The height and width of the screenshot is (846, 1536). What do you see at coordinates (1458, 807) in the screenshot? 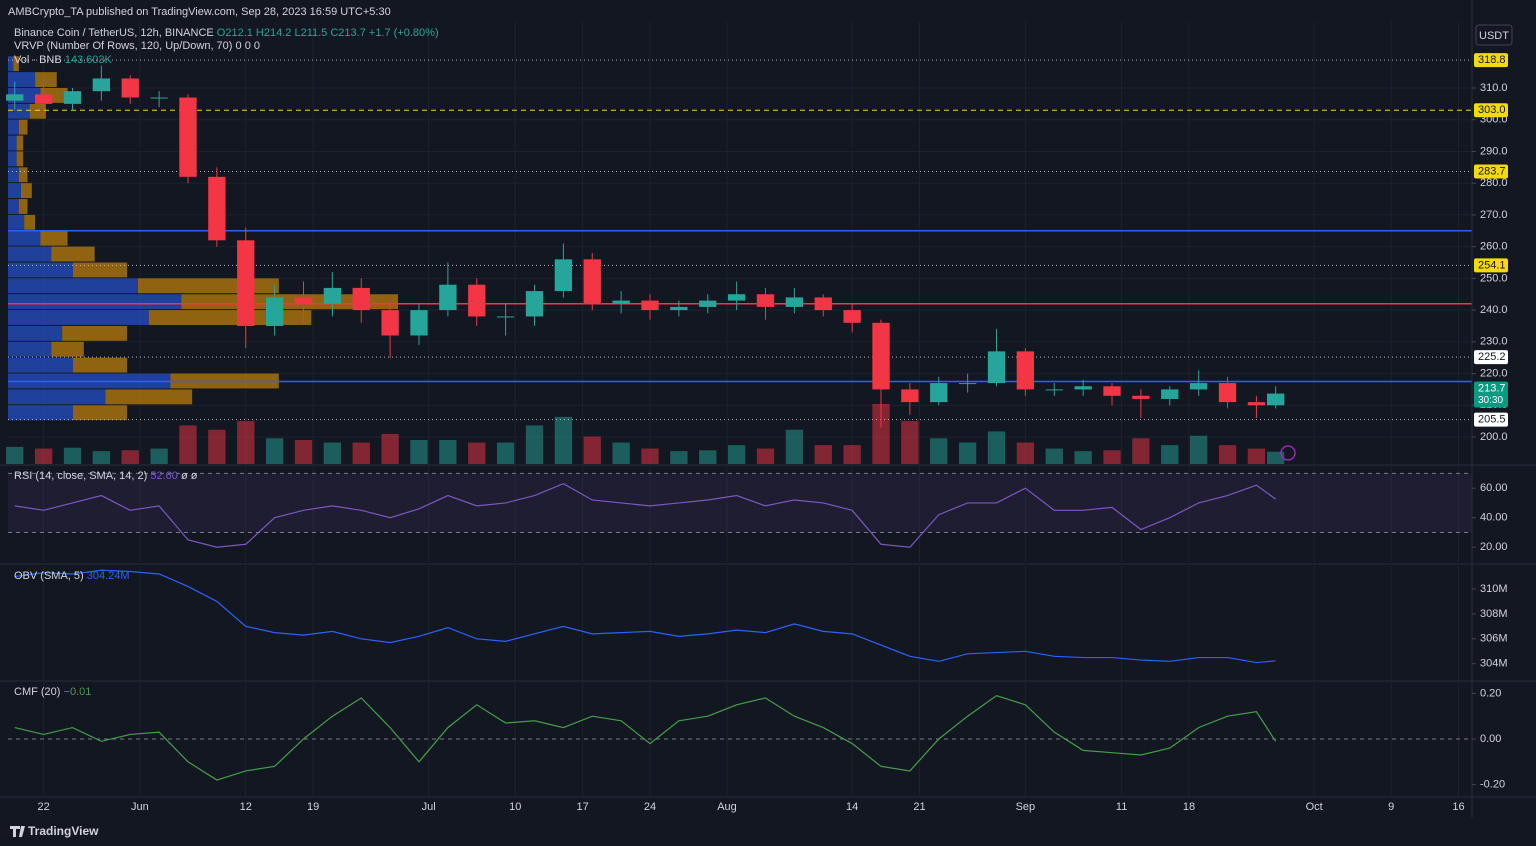
I see `x-tick-label: 16` at bounding box center [1458, 807].